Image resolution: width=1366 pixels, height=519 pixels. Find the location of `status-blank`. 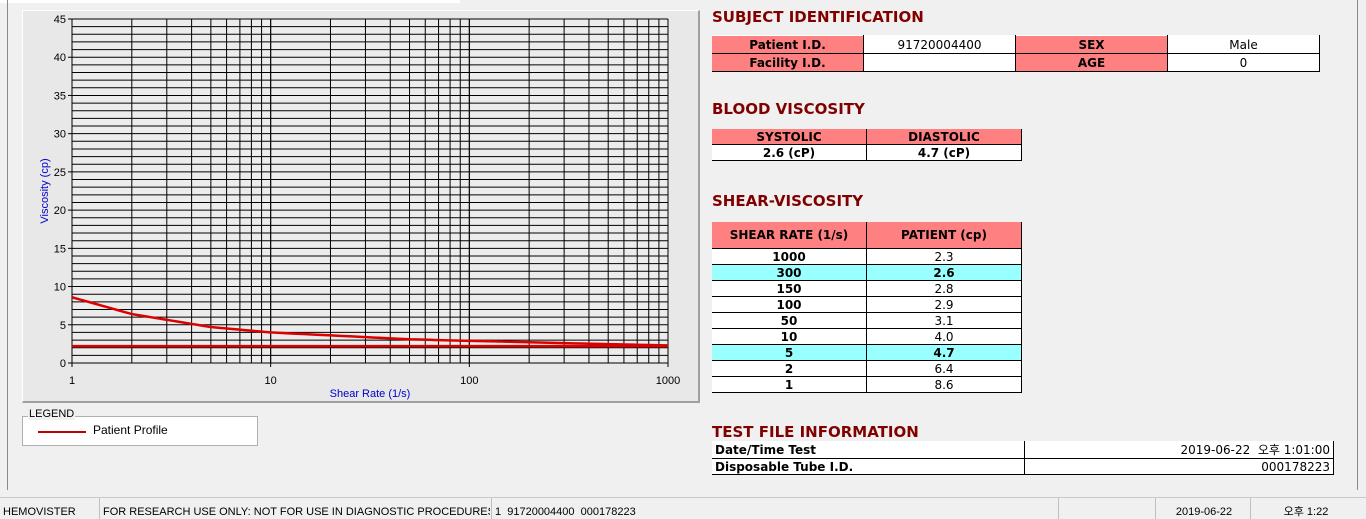

status-blank is located at coordinates (1106, 508).